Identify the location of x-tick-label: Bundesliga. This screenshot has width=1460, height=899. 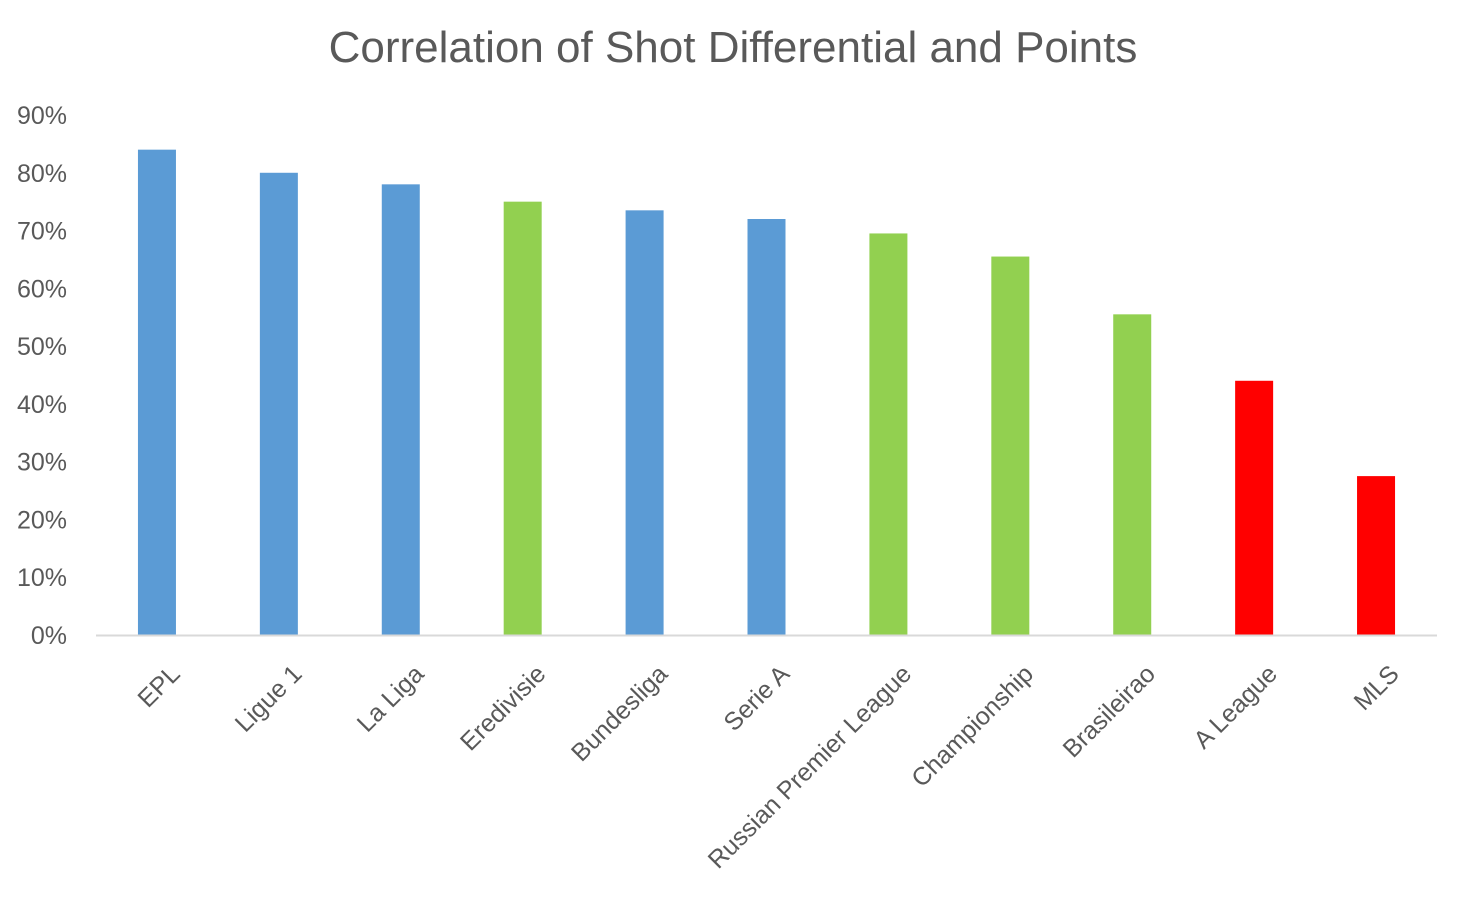
(619, 713).